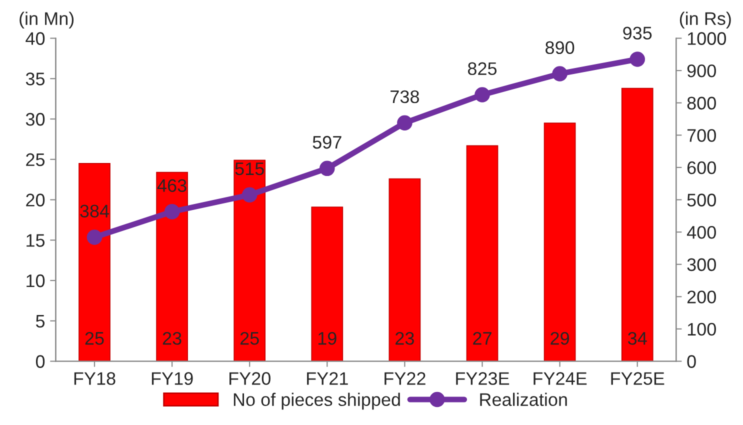  I want to click on data-label: 890, so click(560, 47).